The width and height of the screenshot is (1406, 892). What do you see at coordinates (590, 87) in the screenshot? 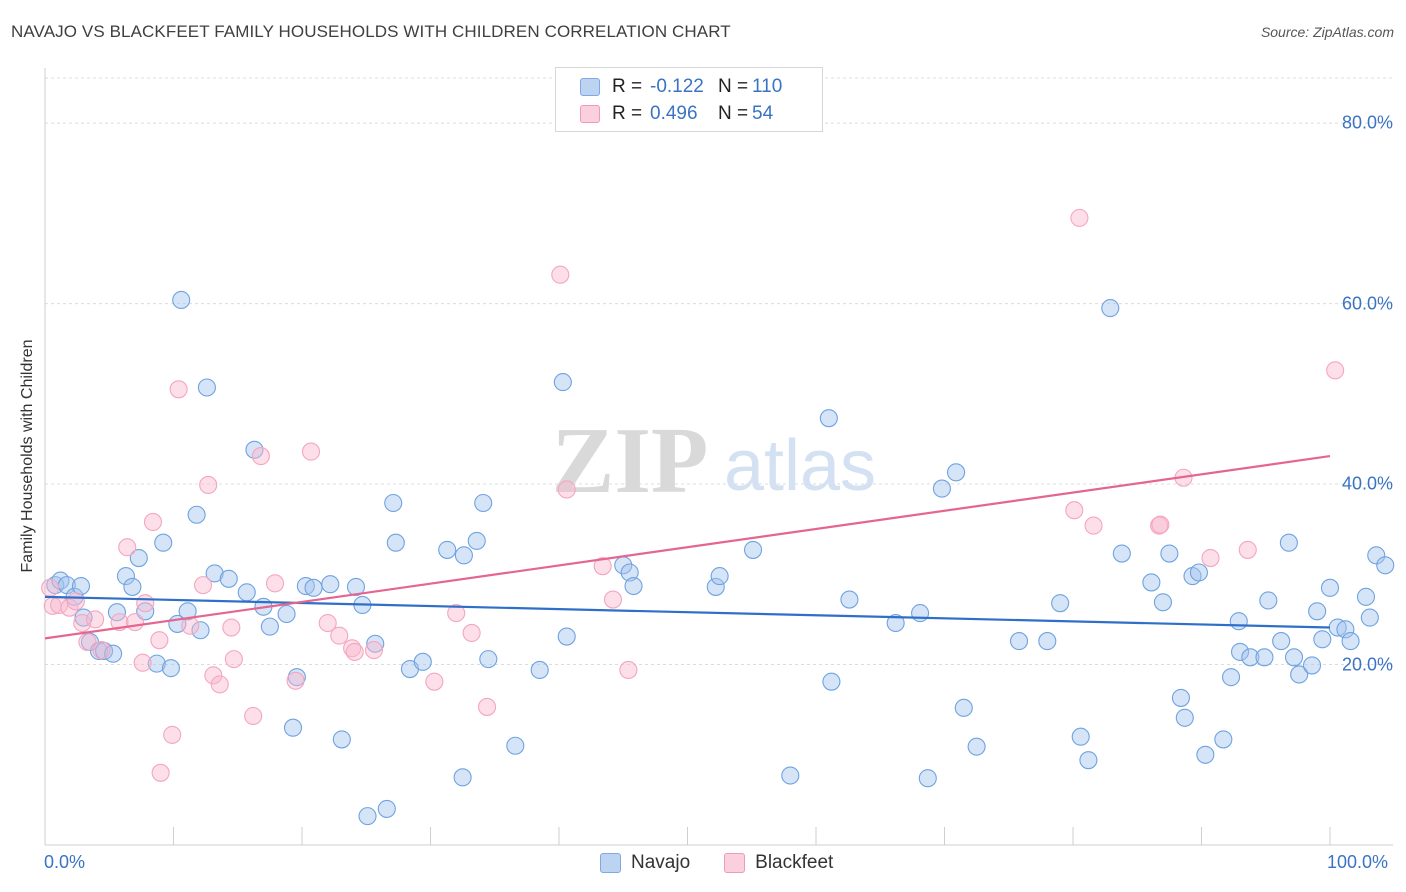
I see `navajo-swatch` at bounding box center [590, 87].